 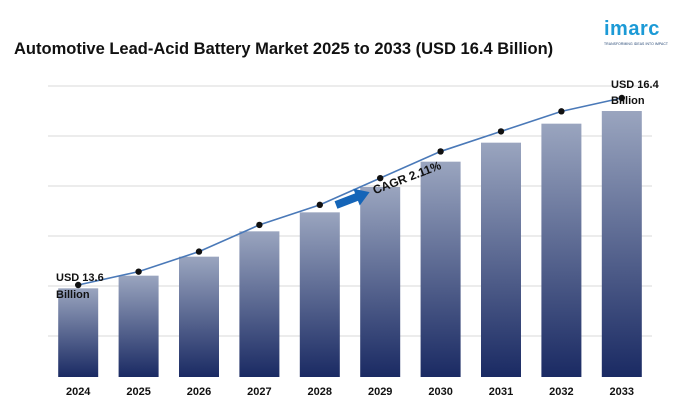 I want to click on trend-marker-2033, so click(x=621, y=98).